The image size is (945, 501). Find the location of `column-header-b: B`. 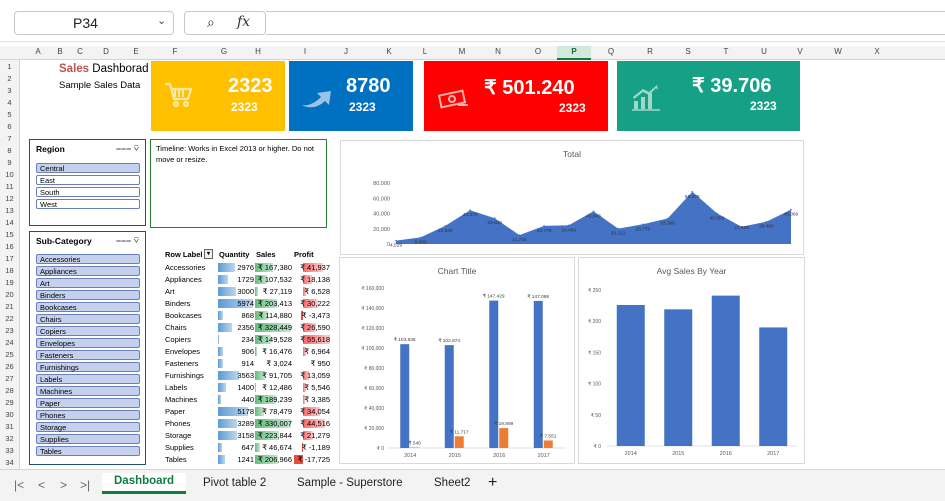

column-header-b: B is located at coordinates (60, 51).